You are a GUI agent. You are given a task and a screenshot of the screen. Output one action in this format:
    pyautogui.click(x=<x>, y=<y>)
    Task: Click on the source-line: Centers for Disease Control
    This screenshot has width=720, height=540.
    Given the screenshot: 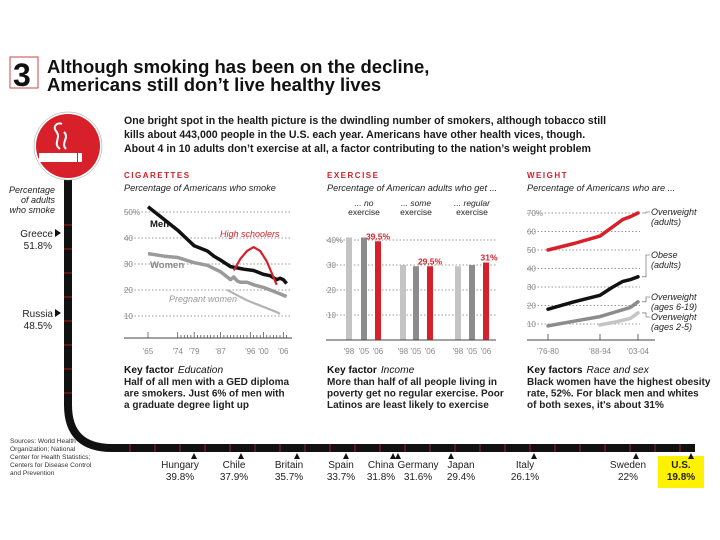 What is the action you would take?
    pyautogui.click(x=51, y=465)
    